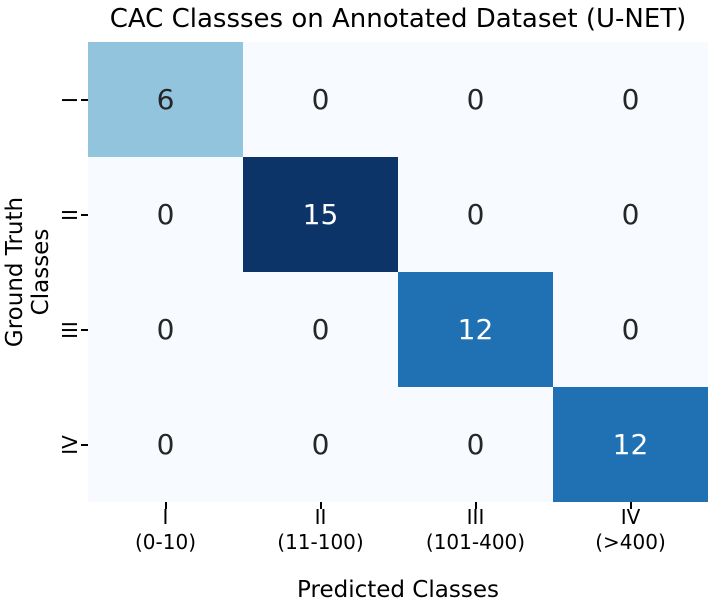 This screenshot has height=613, width=717. What do you see at coordinates (165, 517) in the screenshot?
I see `x-tick-roman: I` at bounding box center [165, 517].